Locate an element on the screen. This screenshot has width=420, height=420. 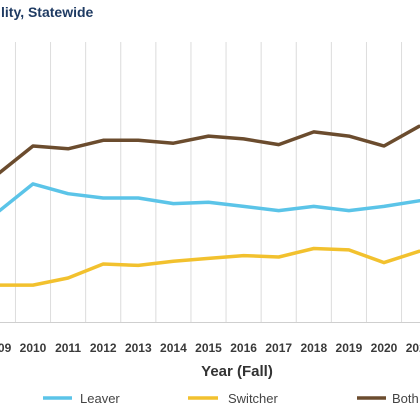
x-tick-label: 2014 is located at coordinates (173, 348).